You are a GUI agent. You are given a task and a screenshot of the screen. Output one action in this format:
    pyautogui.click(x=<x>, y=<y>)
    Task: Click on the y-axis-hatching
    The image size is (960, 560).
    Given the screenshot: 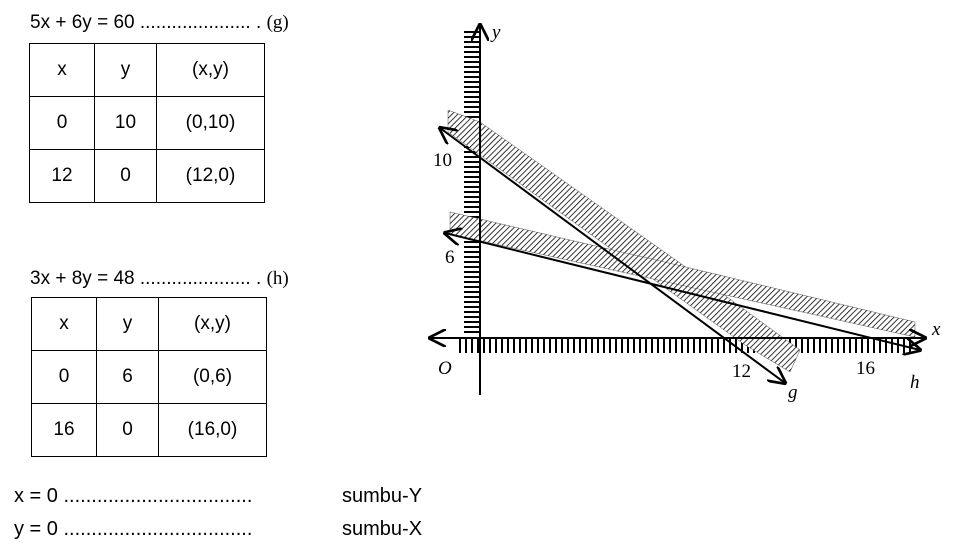 What is the action you would take?
    pyautogui.click(x=472, y=182)
    